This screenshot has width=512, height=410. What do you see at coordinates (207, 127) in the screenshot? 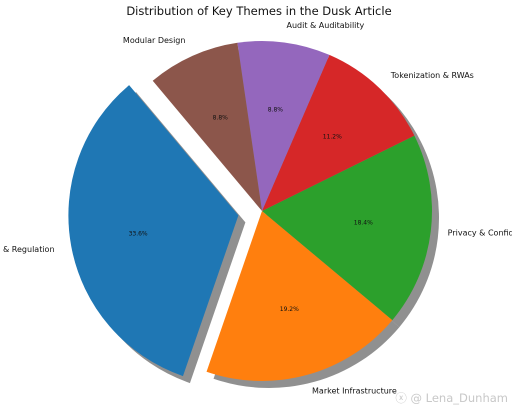
I see `slice-modular-design` at bounding box center [207, 127].